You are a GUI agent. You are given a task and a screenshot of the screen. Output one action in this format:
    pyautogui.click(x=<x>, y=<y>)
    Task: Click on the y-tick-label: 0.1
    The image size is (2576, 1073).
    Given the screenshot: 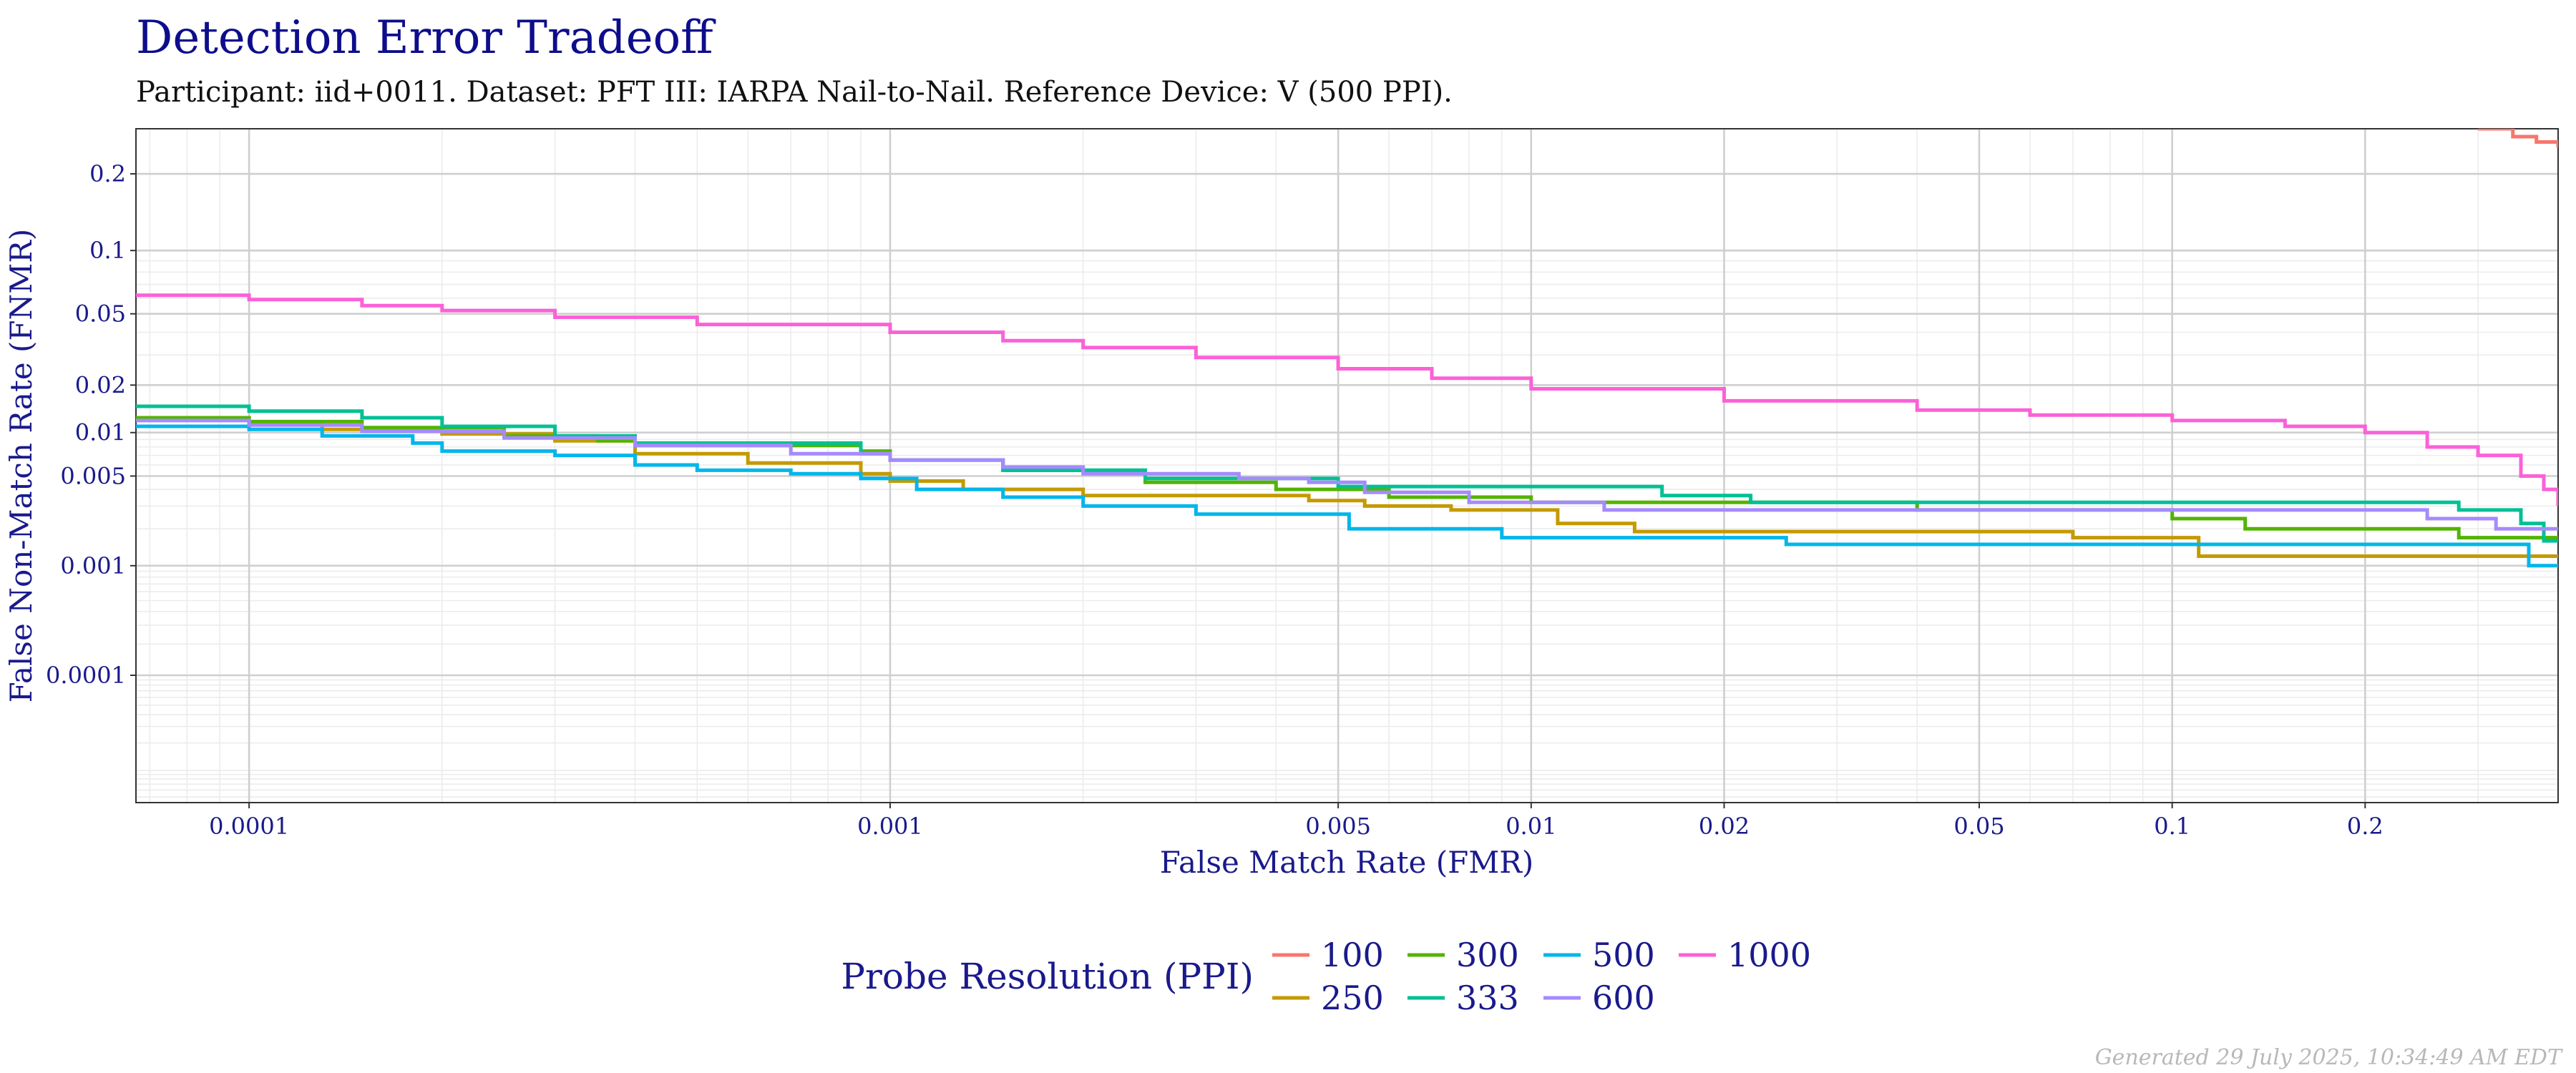 What is the action you would take?
    pyautogui.click(x=107, y=250)
    